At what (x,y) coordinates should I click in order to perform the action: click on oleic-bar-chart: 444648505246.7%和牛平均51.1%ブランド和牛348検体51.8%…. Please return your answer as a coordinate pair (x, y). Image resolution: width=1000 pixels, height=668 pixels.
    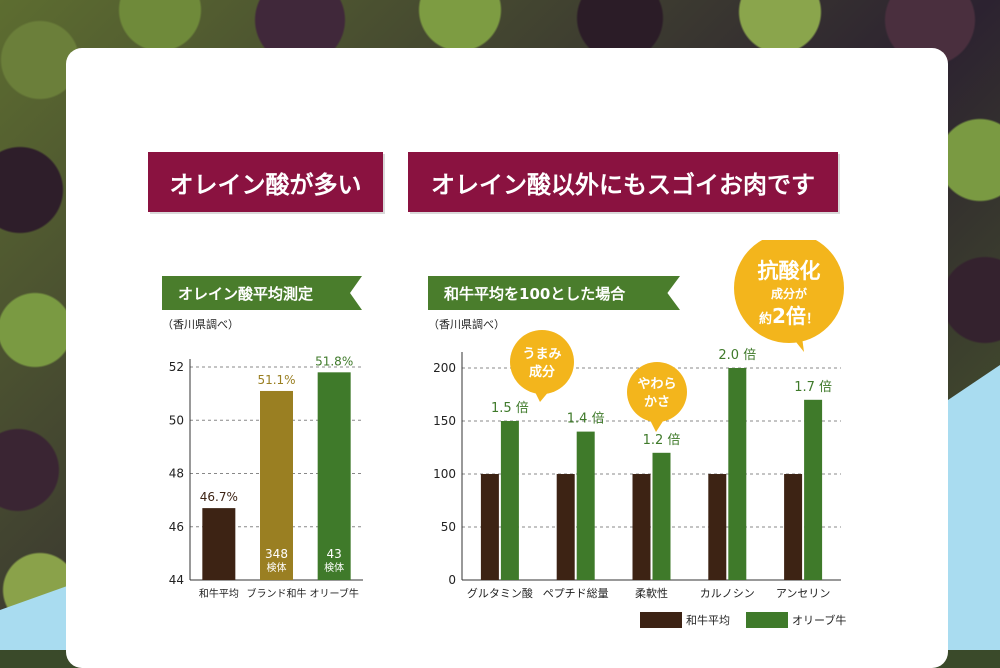
    Looking at the image, I should click on (266, 477).